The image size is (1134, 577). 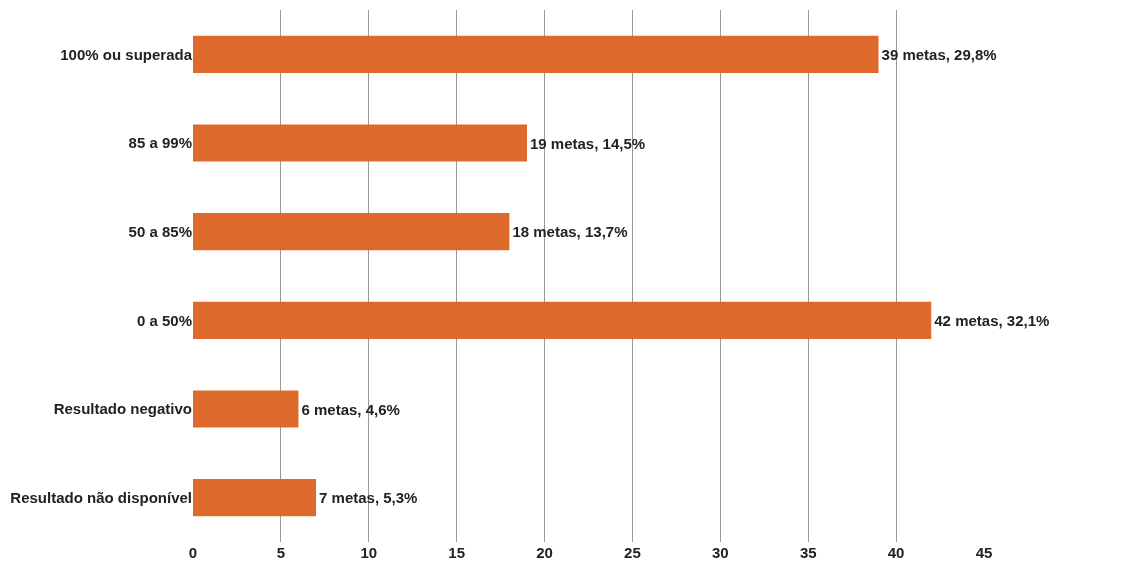 I want to click on data-label: 39 metas, 29,8%, so click(x=939, y=54).